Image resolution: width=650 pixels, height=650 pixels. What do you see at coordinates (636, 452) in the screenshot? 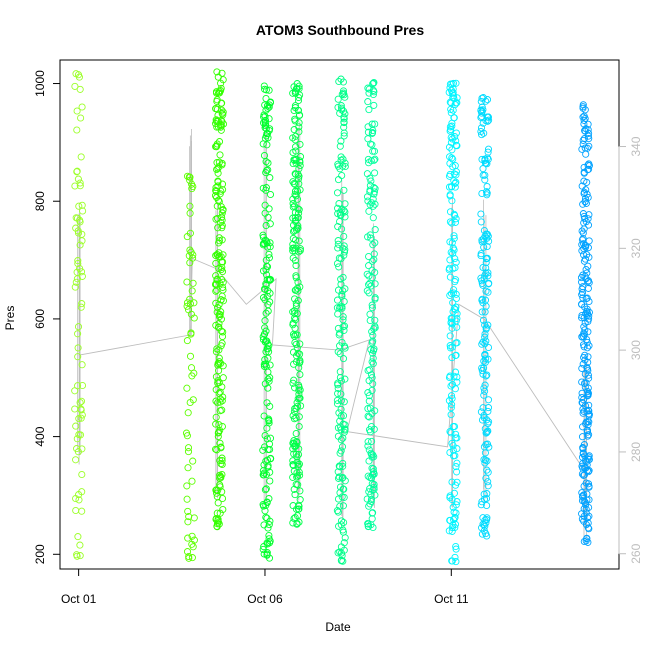
I see `y2-tick-label: 280` at bounding box center [636, 452].